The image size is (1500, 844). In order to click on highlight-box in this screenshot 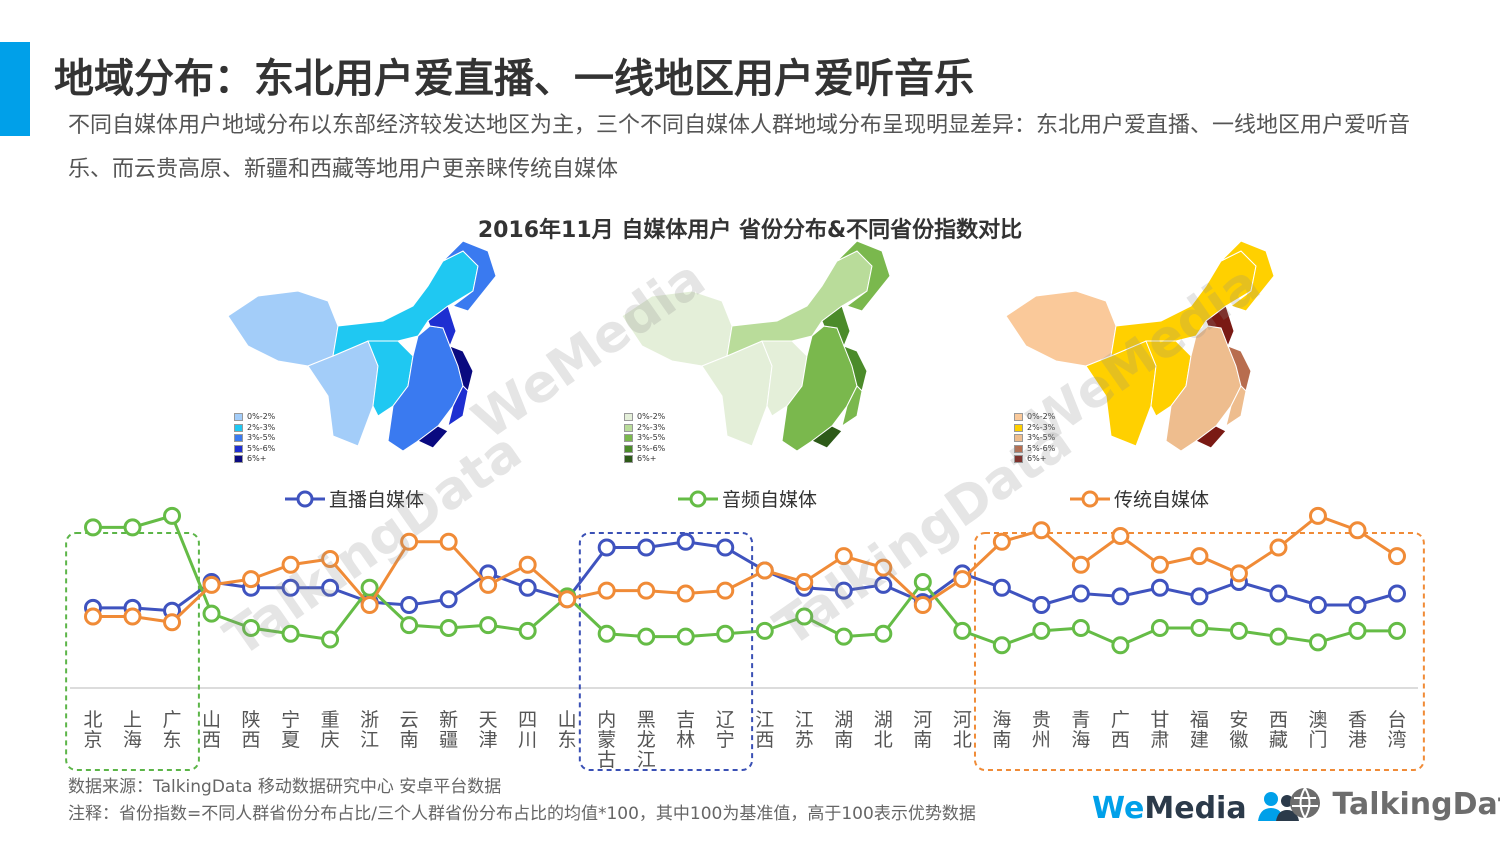, I will do `click(666, 651)`.